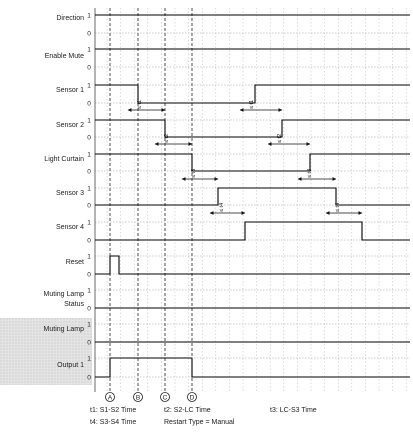 This screenshot has height=439, width=413. I want to click on marker-text: C, so click(165, 398).